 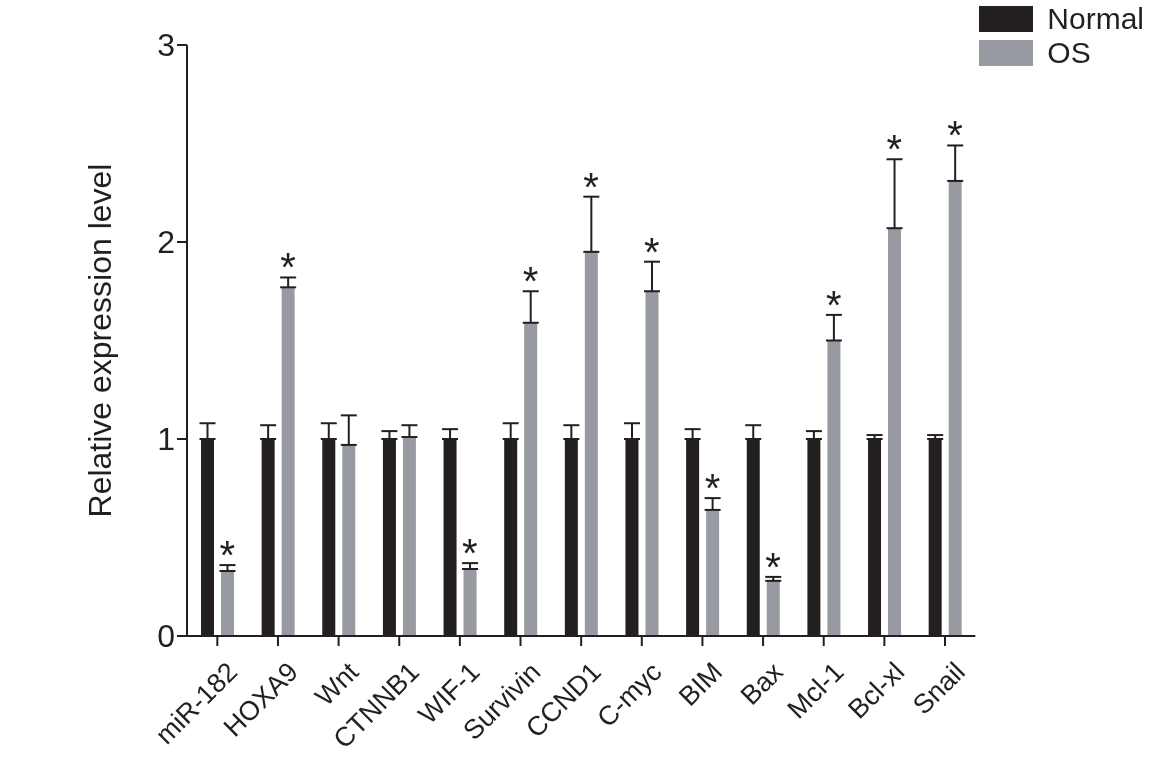 What do you see at coordinates (1095, 19) in the screenshot?
I see `legend-label: Normal` at bounding box center [1095, 19].